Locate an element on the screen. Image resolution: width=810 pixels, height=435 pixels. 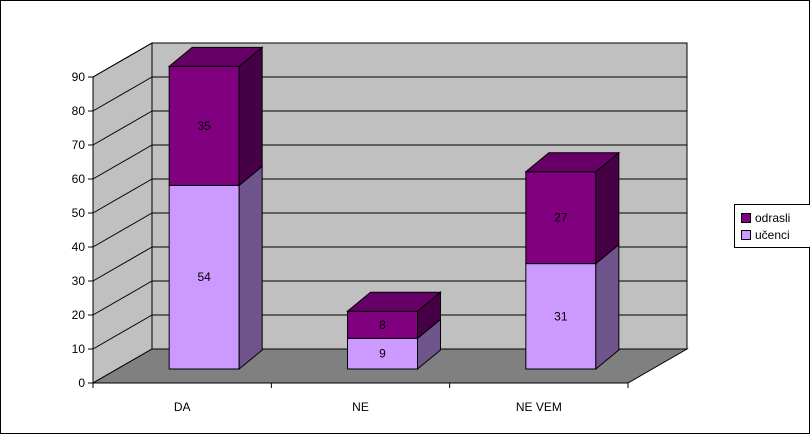
bar-segment-ucenci: 54 is located at coordinates (215, 268).